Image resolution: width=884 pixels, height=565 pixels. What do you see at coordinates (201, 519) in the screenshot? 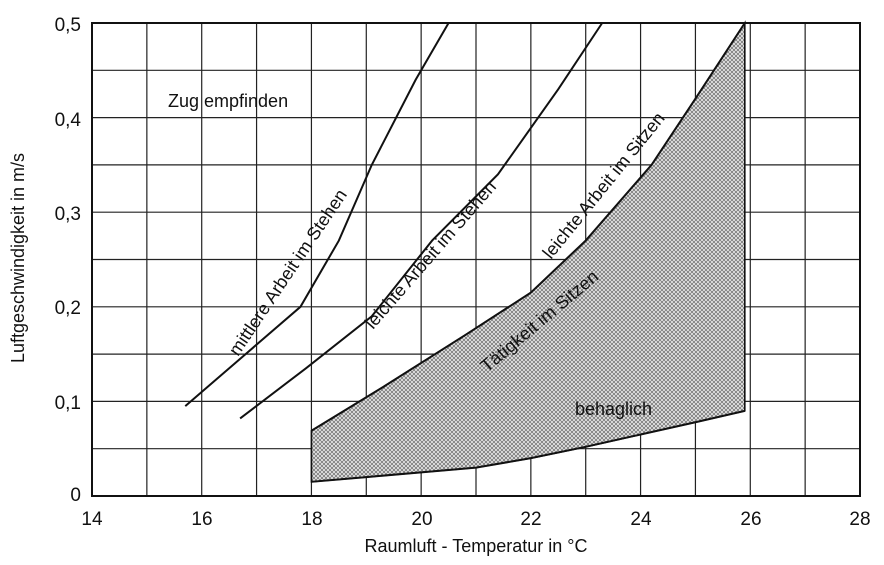
I see `x-tick-label: 16` at bounding box center [201, 519].